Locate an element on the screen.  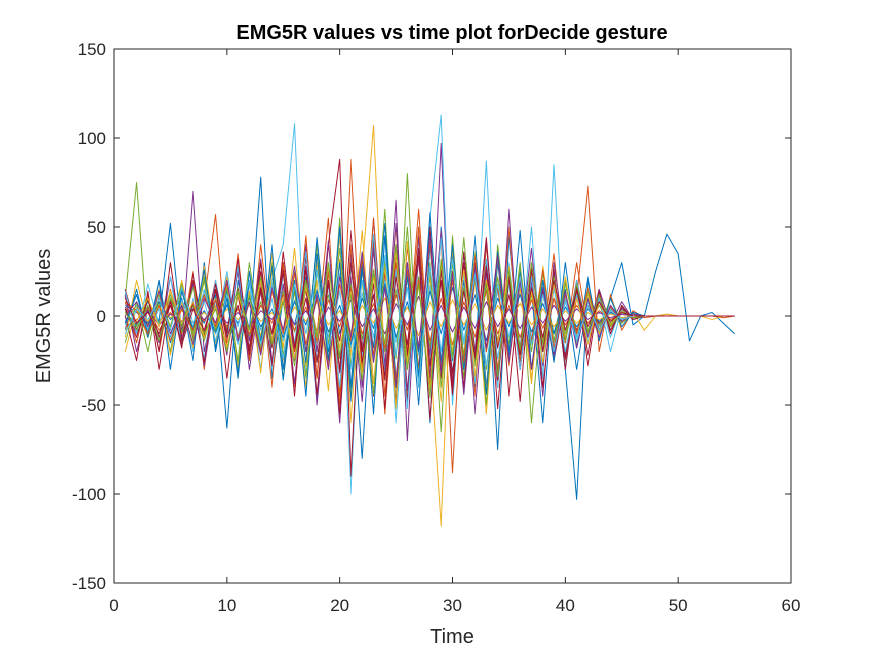
y-axis-label: EMG5R values is located at coordinates (44, 316).